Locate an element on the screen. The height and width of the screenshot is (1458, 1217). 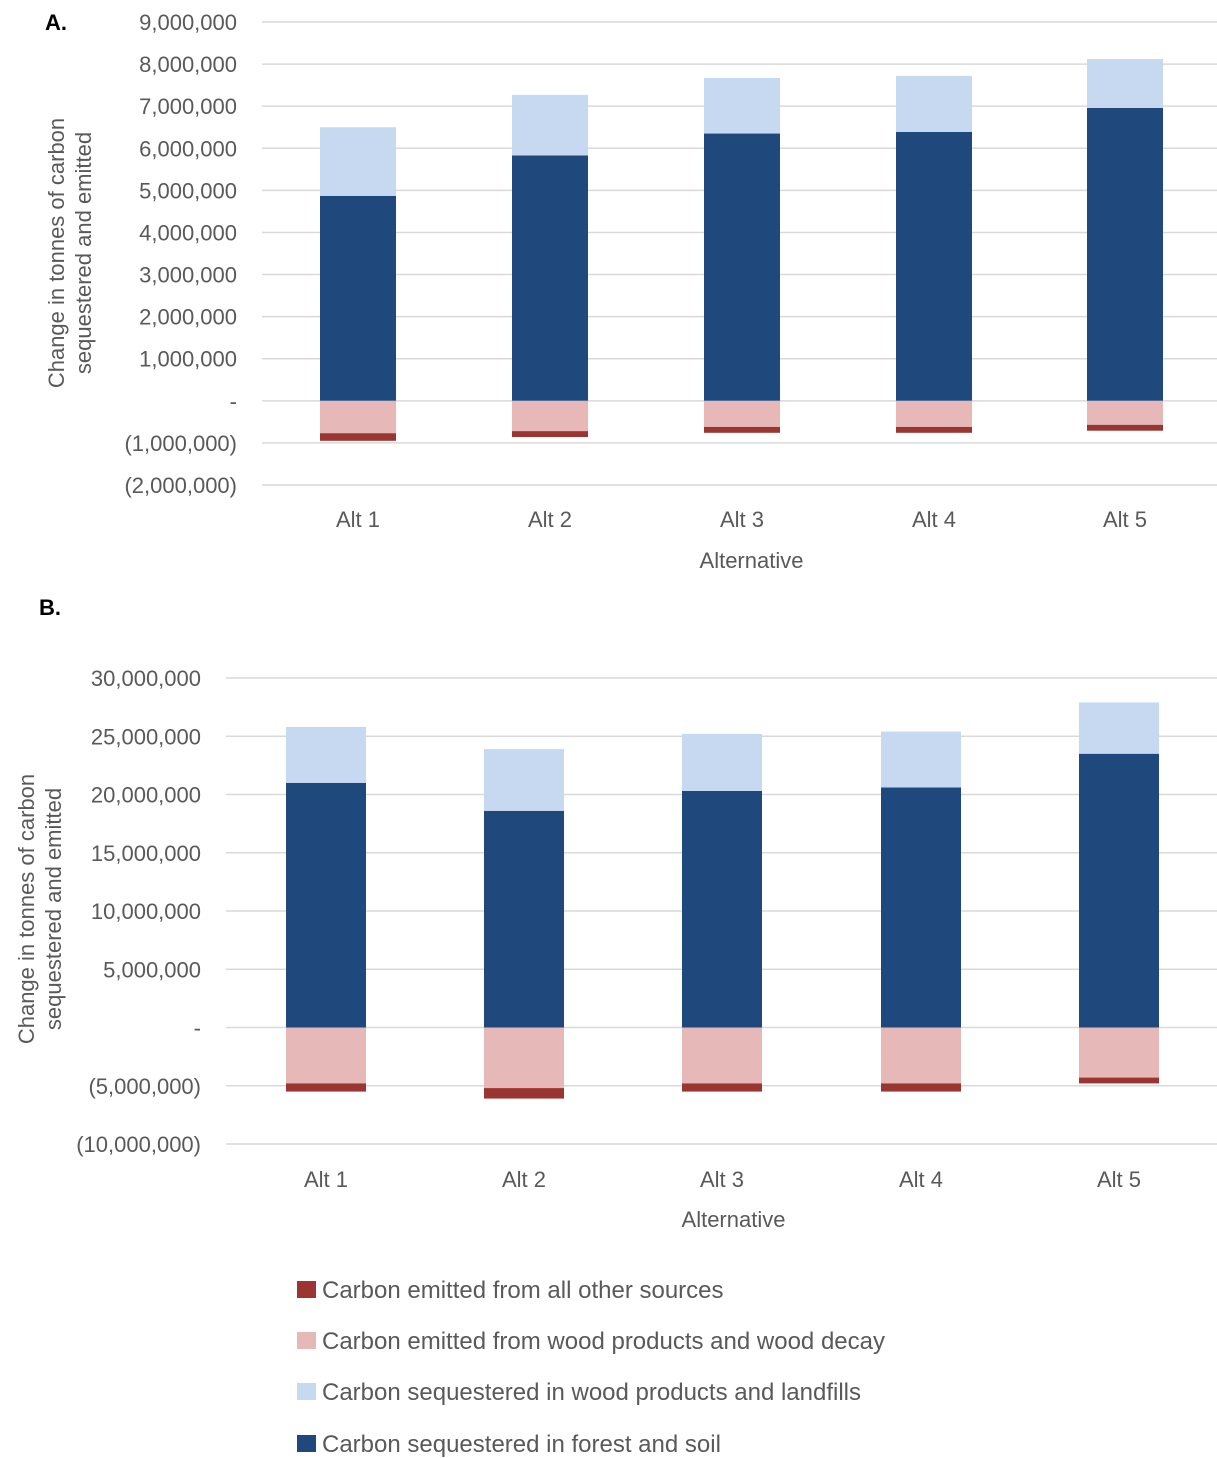
y-tick-label: (5,000,000) is located at coordinates (144, 1086).